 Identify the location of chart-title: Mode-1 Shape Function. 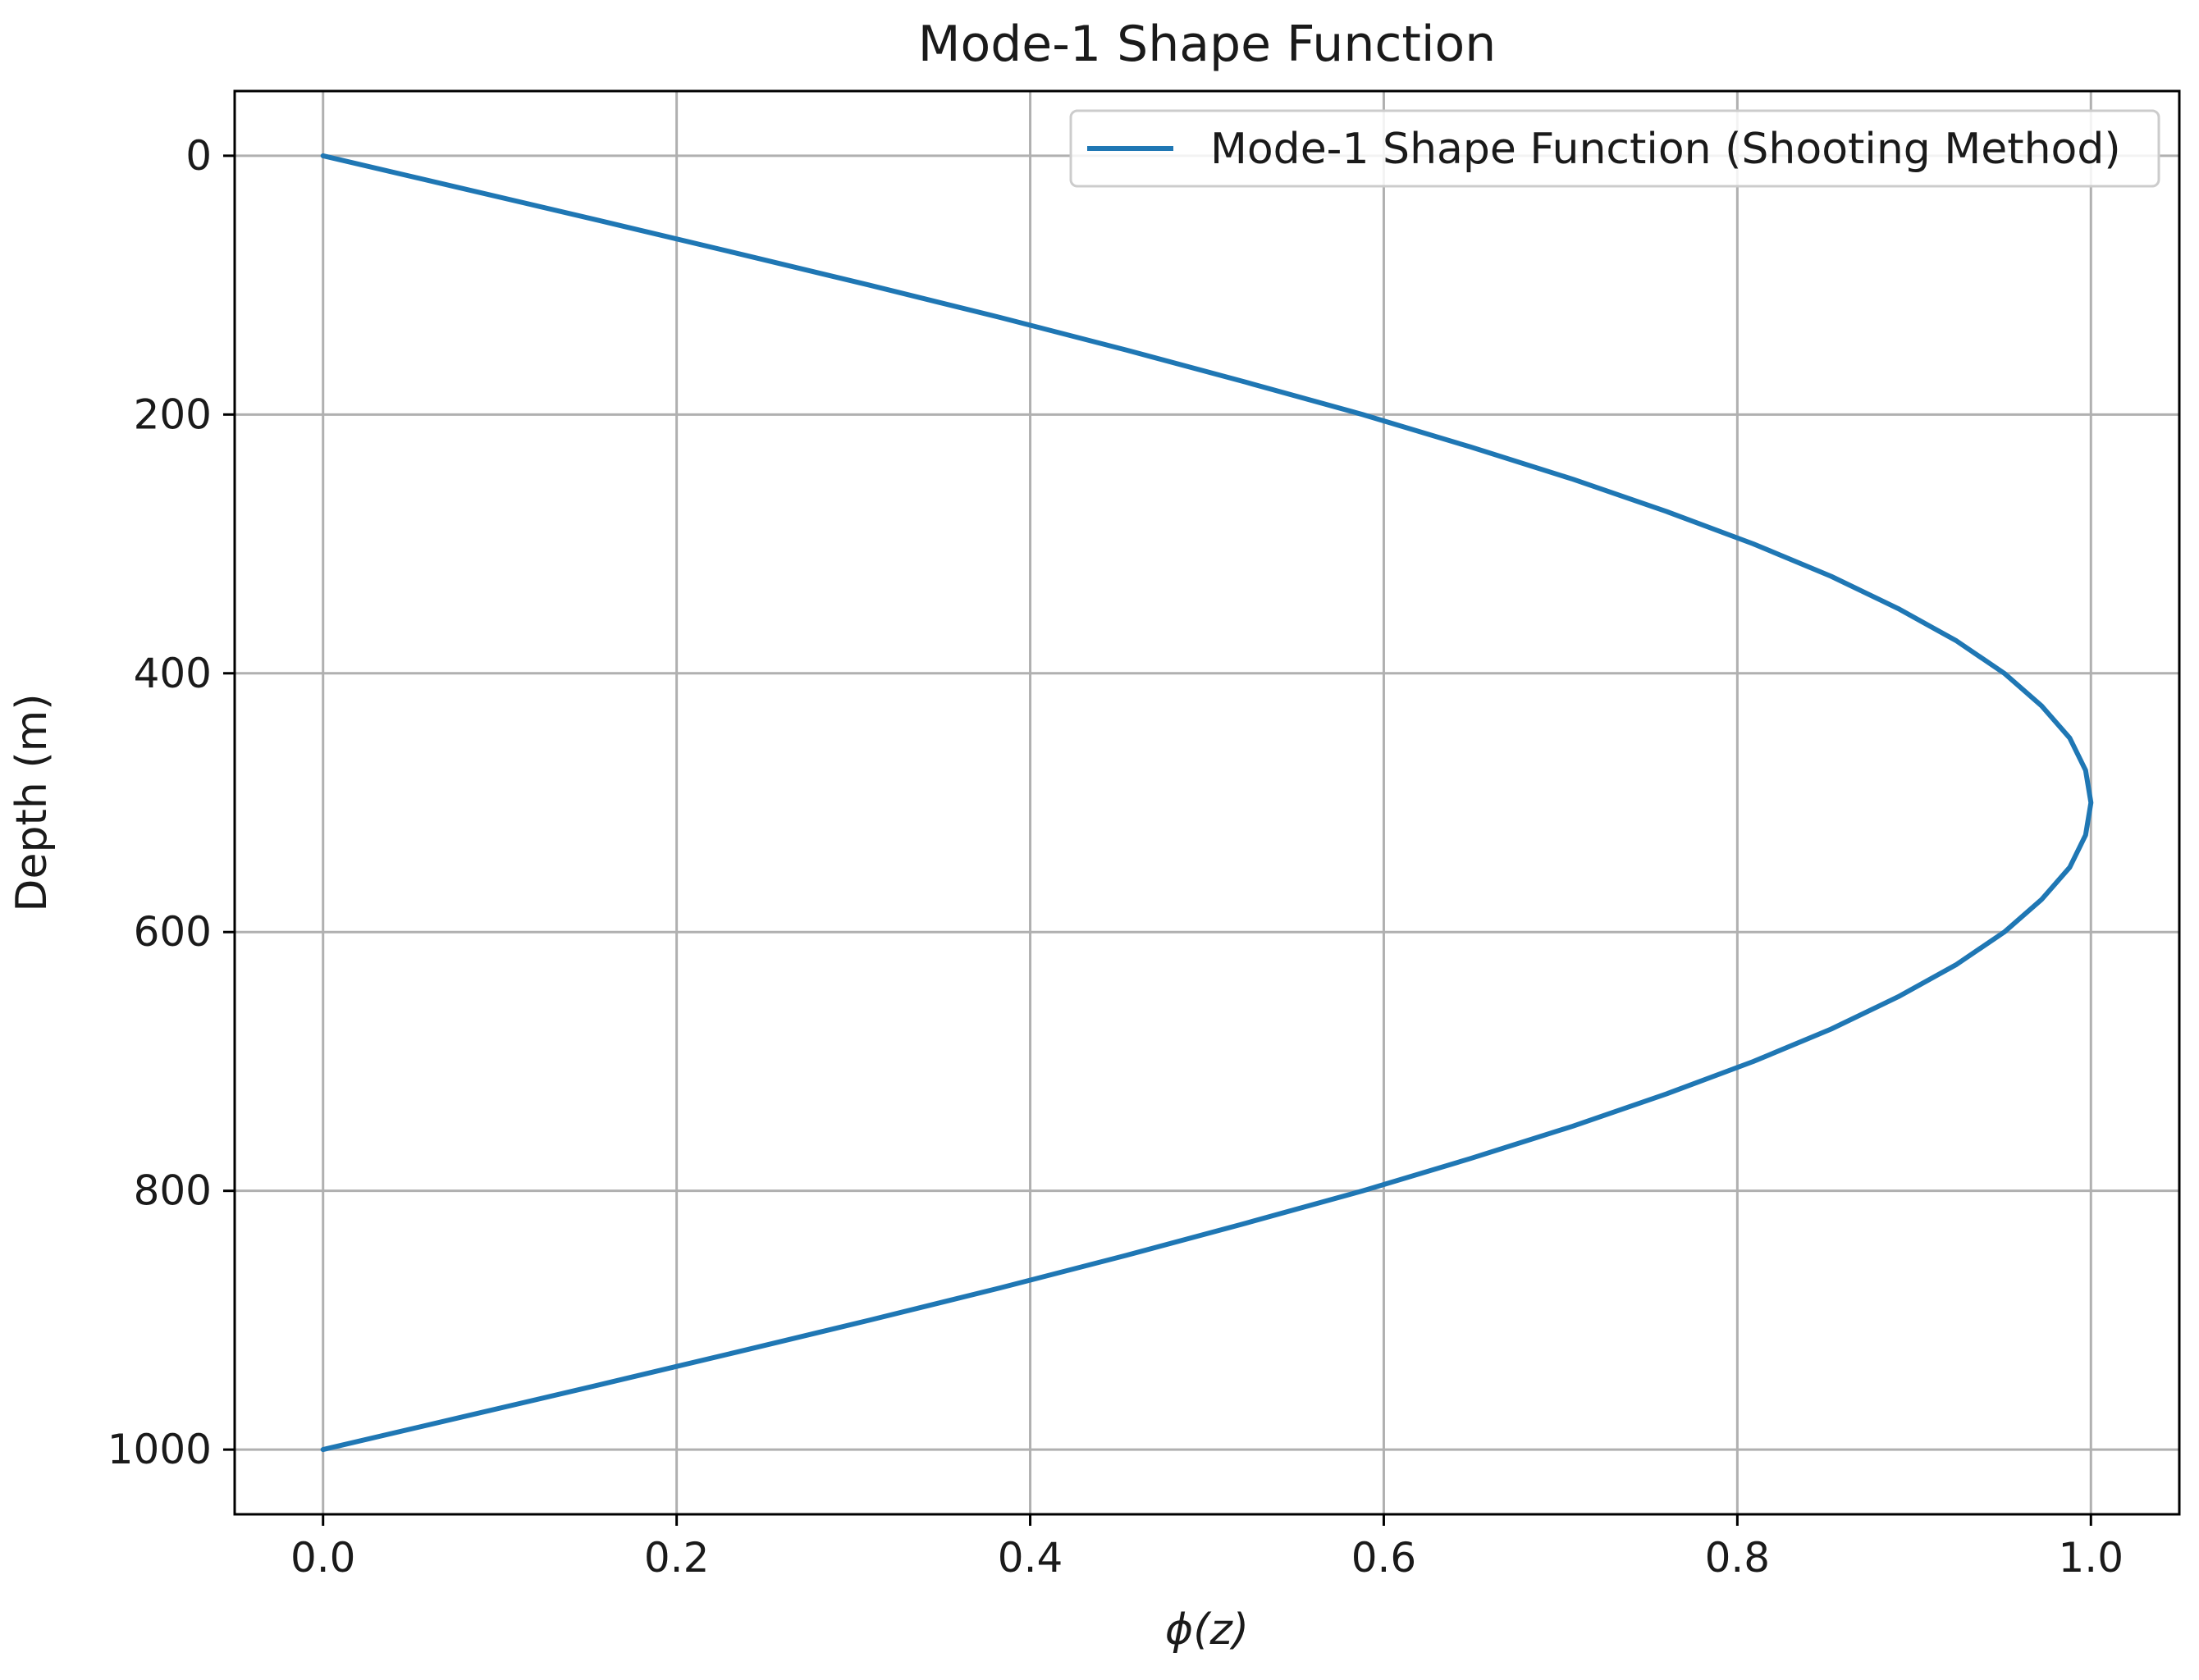
(1207, 45).